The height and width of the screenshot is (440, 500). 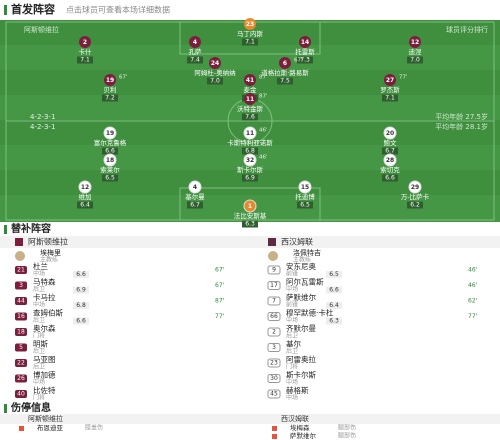 What do you see at coordinates (347, 428) in the screenshot?
I see `injury-reason: 腿部伤` at bounding box center [347, 428].